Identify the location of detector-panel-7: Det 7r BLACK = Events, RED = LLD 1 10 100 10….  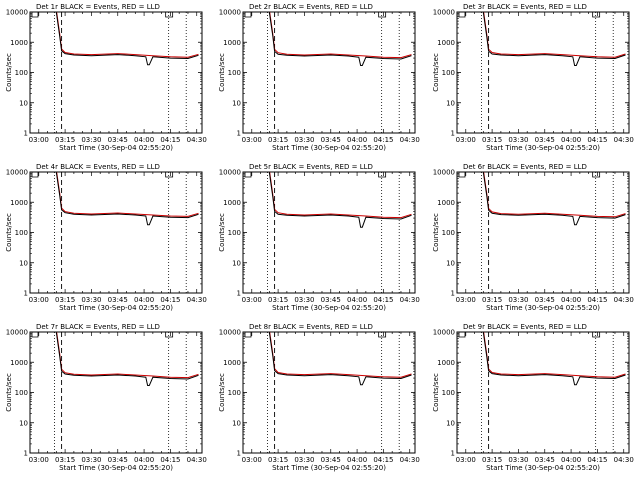
(106, 397).